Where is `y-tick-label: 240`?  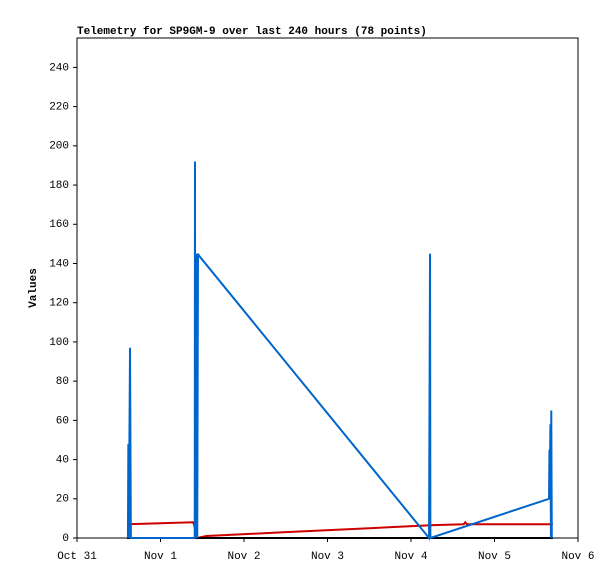
y-tick-label: 240 is located at coordinates (59, 68).